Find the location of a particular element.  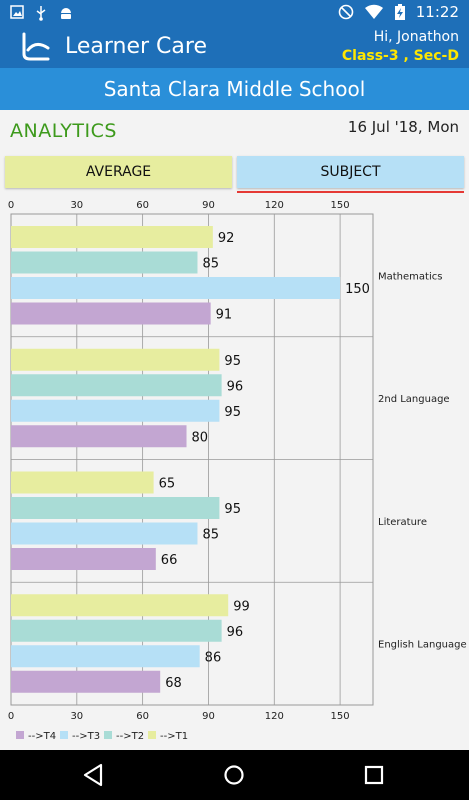

home-icon is located at coordinates (234, 775).